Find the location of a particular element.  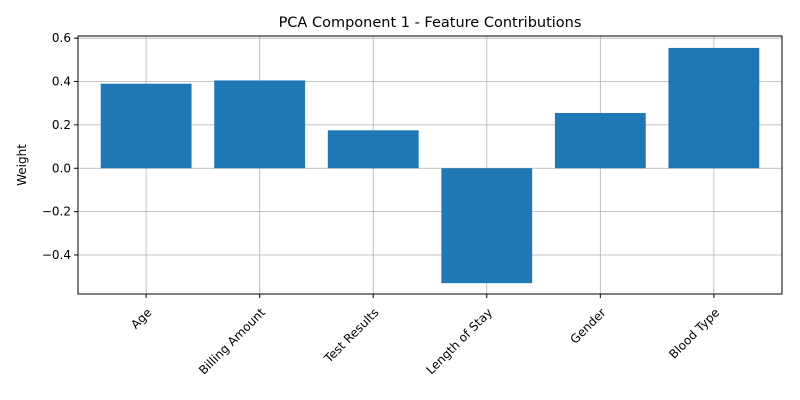

bar-length-of-stay is located at coordinates (487, 226).